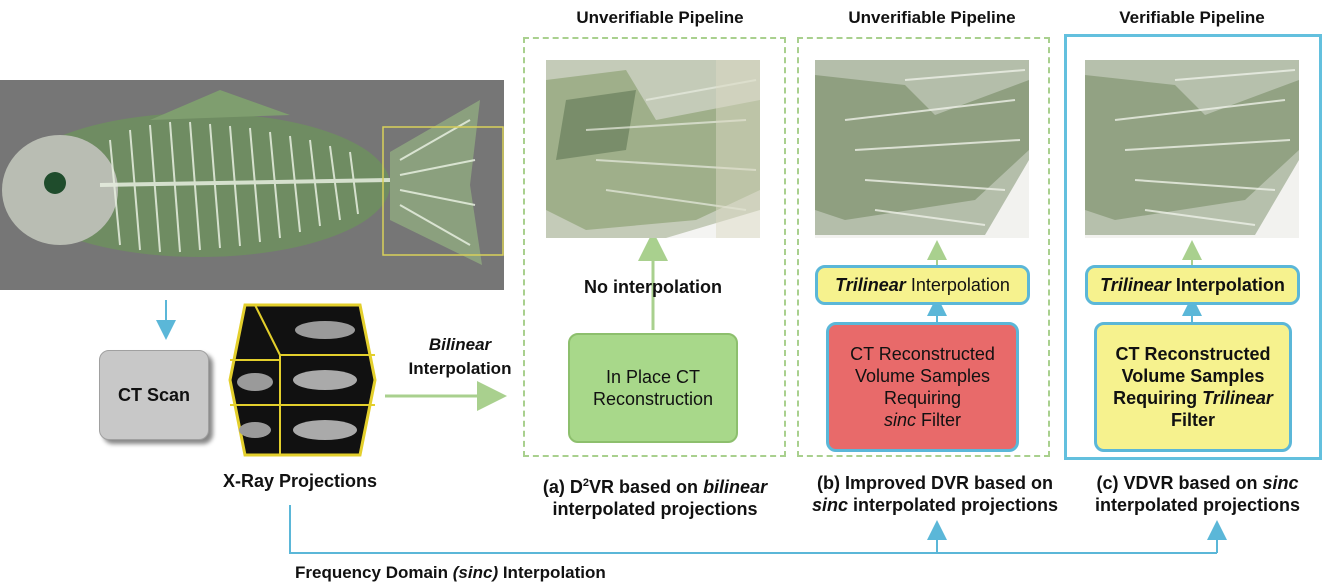 The image size is (1325, 585). Describe the element at coordinates (932, 17) in the screenshot. I see `title-panel-b: Unverifiable Pipeline` at that location.